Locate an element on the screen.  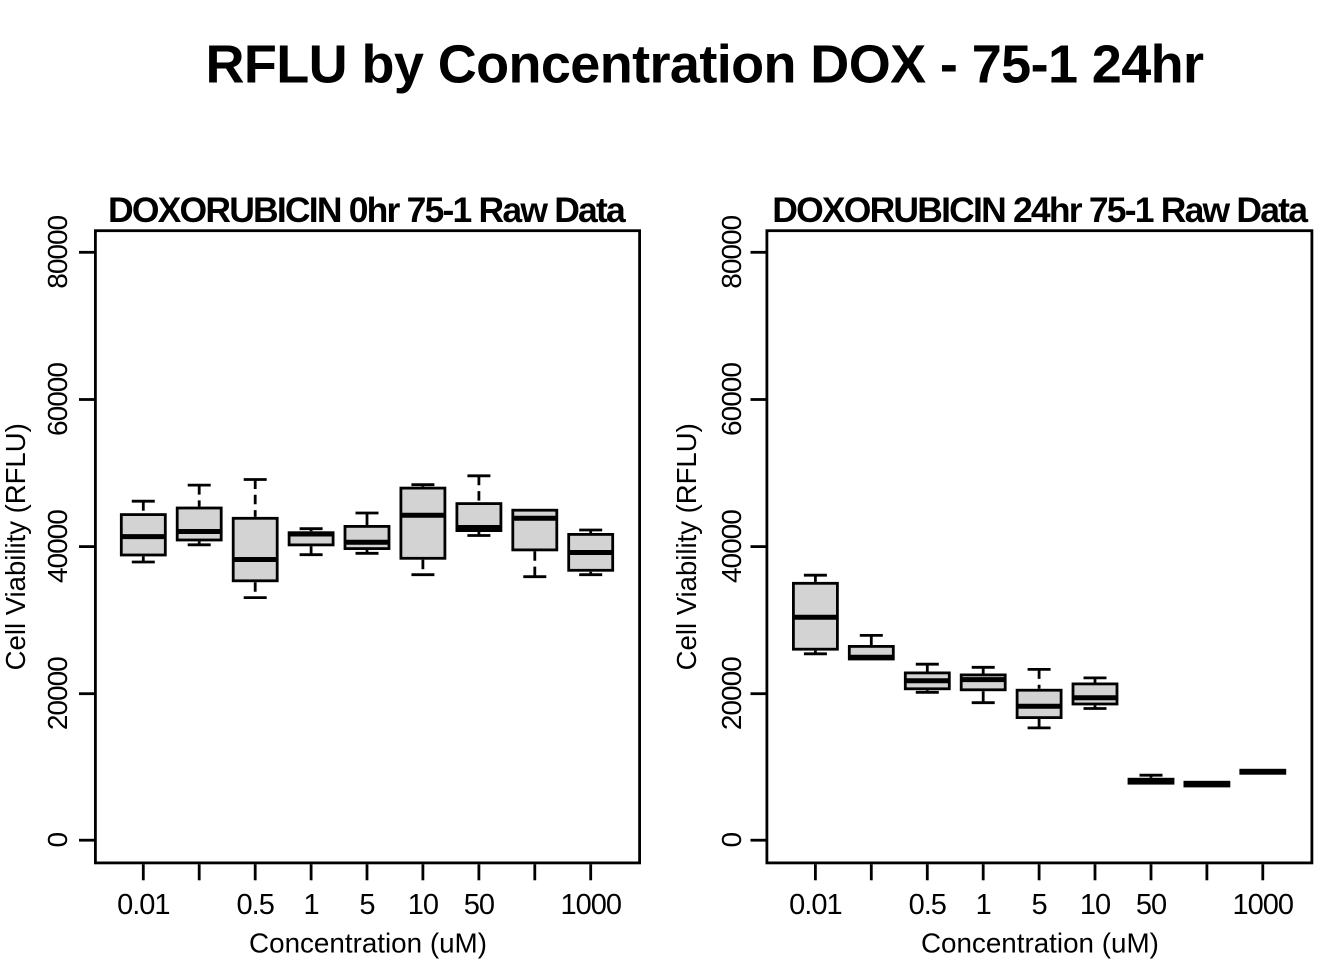
svg-text: DOXORUBICIN 24hr 75-1 Raw Data is located at coordinates (1040, 210).